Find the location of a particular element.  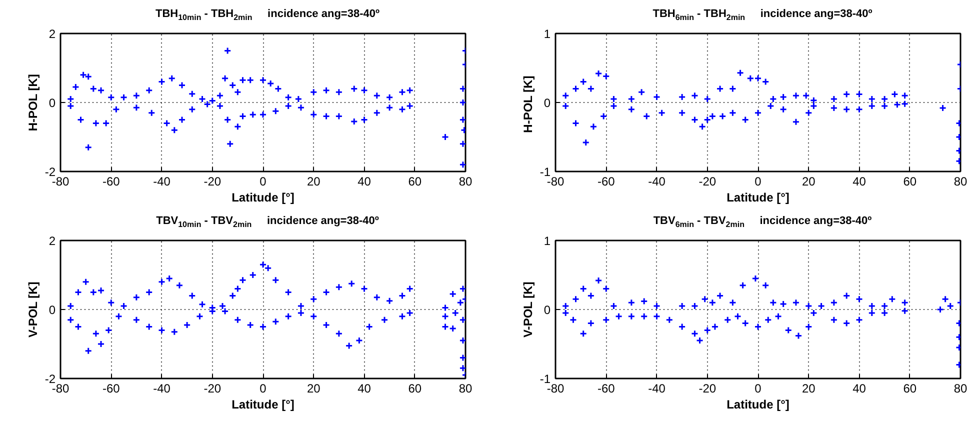

chart-title: TBV$_{10min}$ - TBV$_{2min}$ incidence ang=38-40º is located at coordinates (267, 222).